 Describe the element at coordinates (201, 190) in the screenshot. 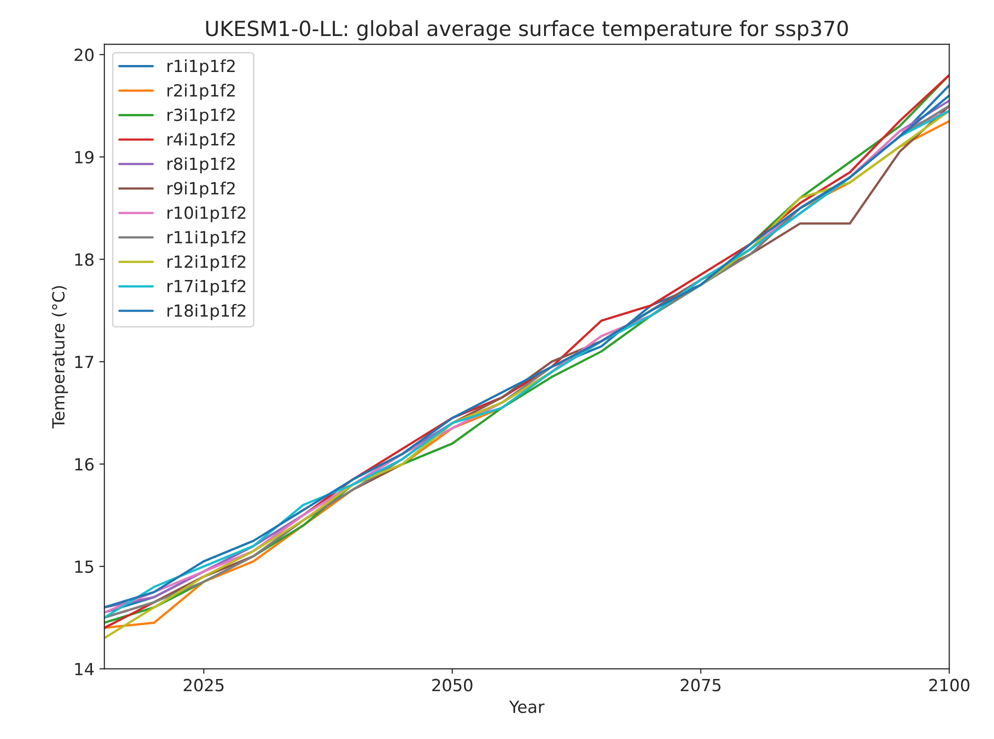

I see `legend-label: r9i1p1f2` at that location.